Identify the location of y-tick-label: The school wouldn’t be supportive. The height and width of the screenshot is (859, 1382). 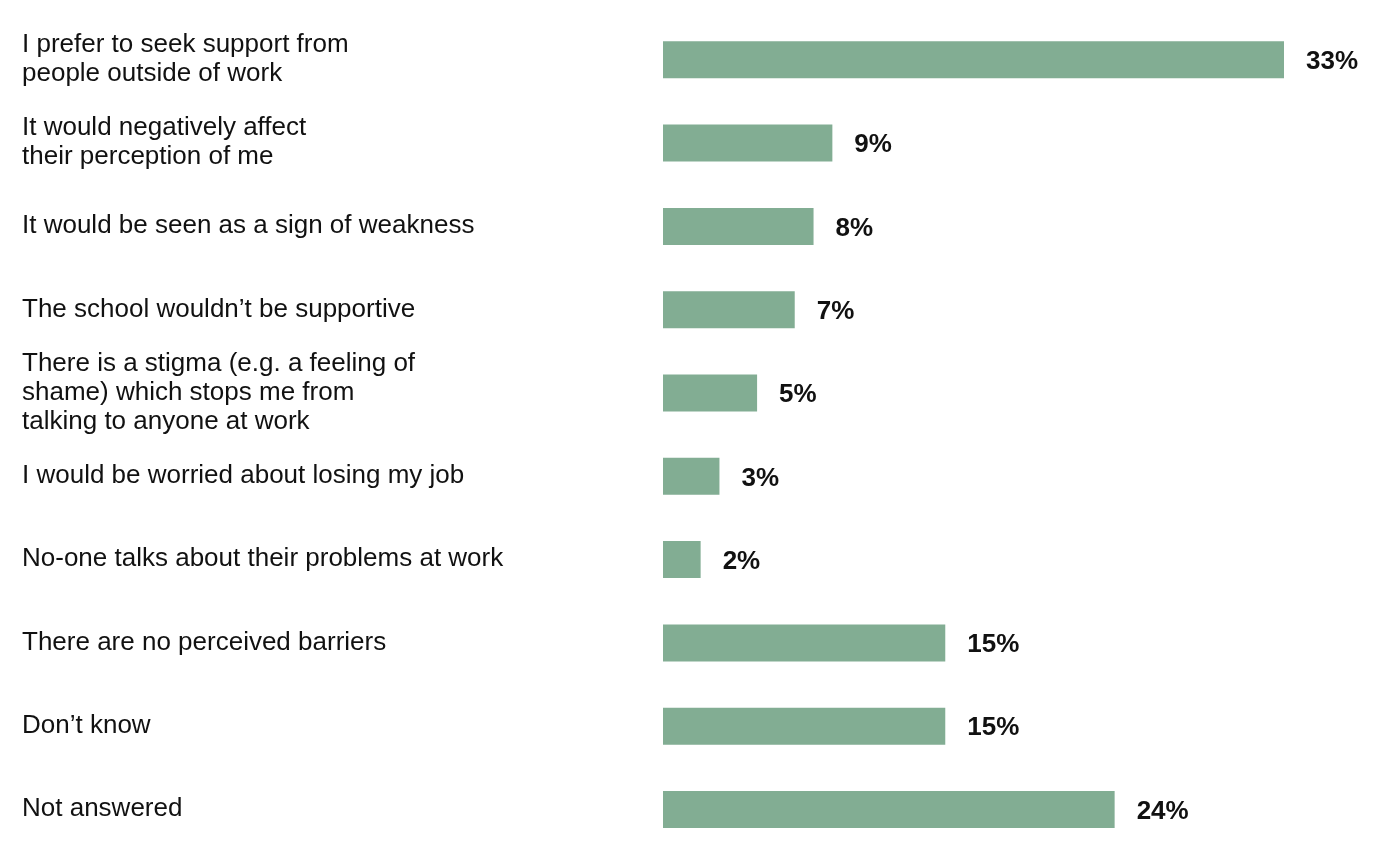
(219, 307).